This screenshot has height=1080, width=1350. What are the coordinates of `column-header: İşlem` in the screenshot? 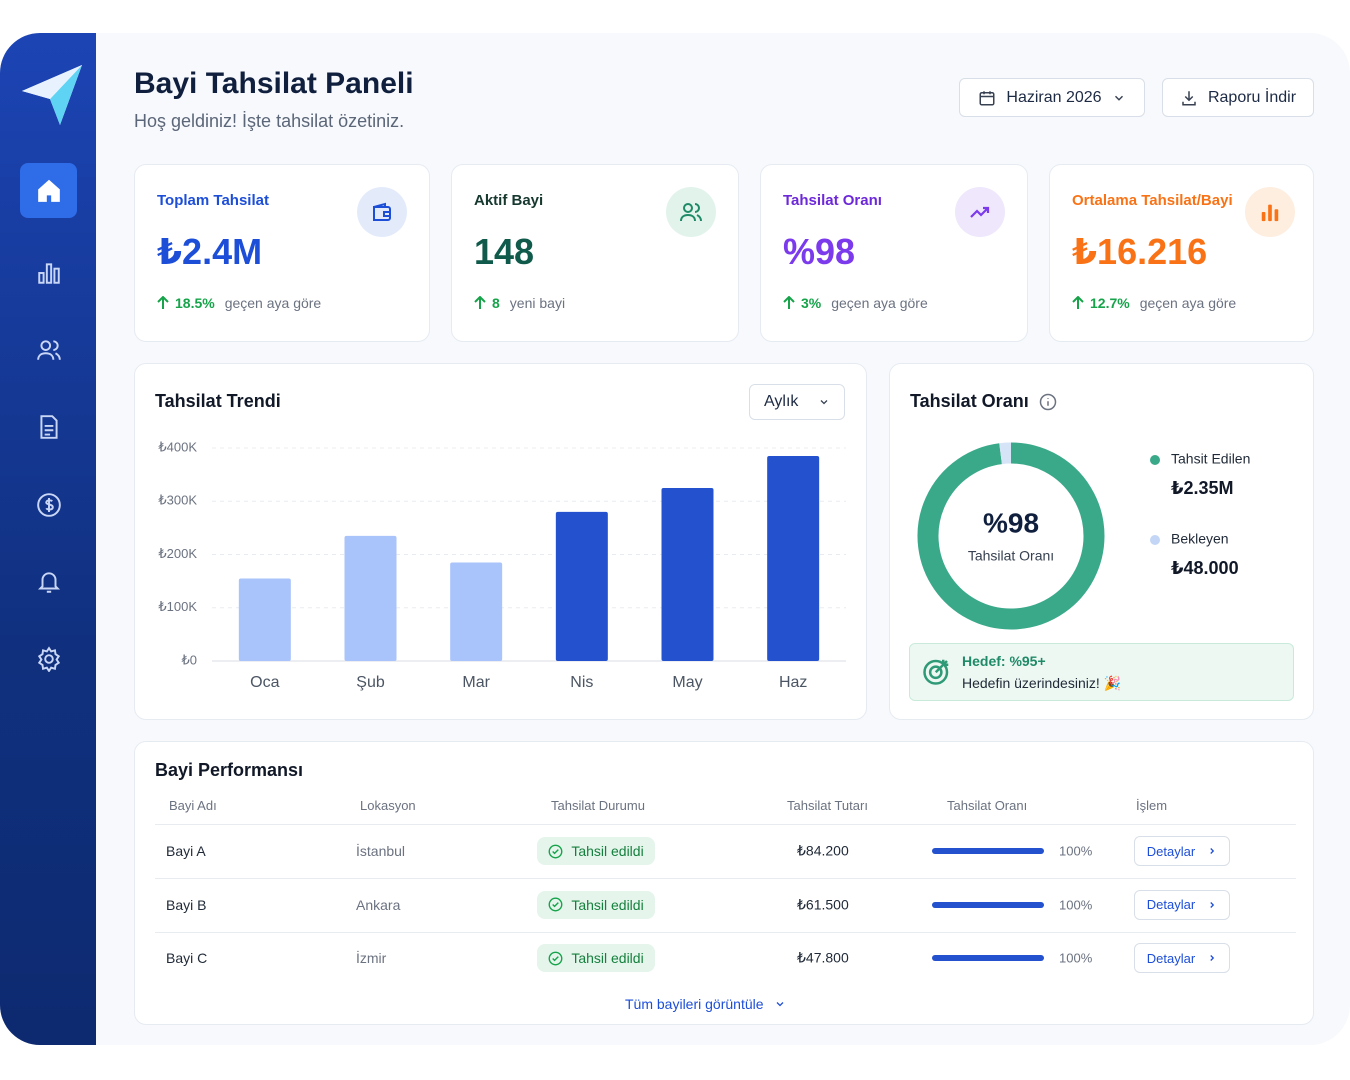 It's located at (1152, 805).